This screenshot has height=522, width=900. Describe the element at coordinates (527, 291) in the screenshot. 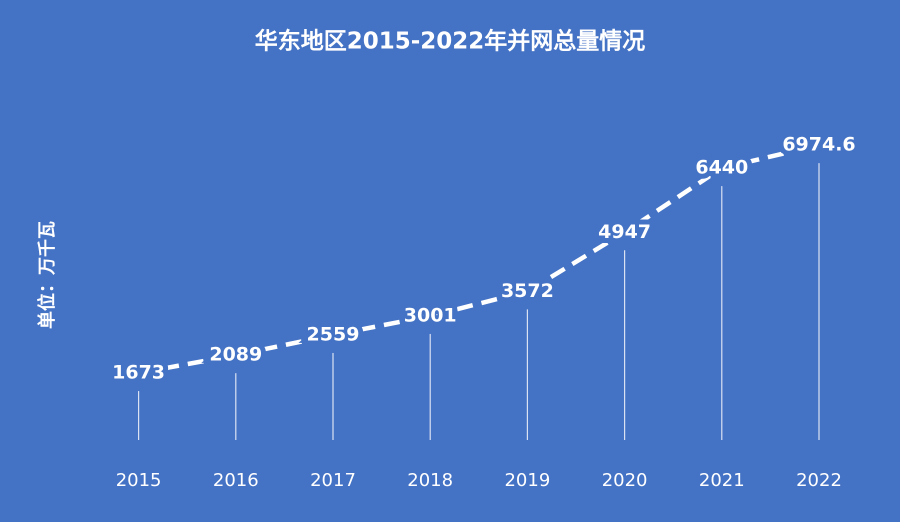

I see `data-label: 3572` at that location.